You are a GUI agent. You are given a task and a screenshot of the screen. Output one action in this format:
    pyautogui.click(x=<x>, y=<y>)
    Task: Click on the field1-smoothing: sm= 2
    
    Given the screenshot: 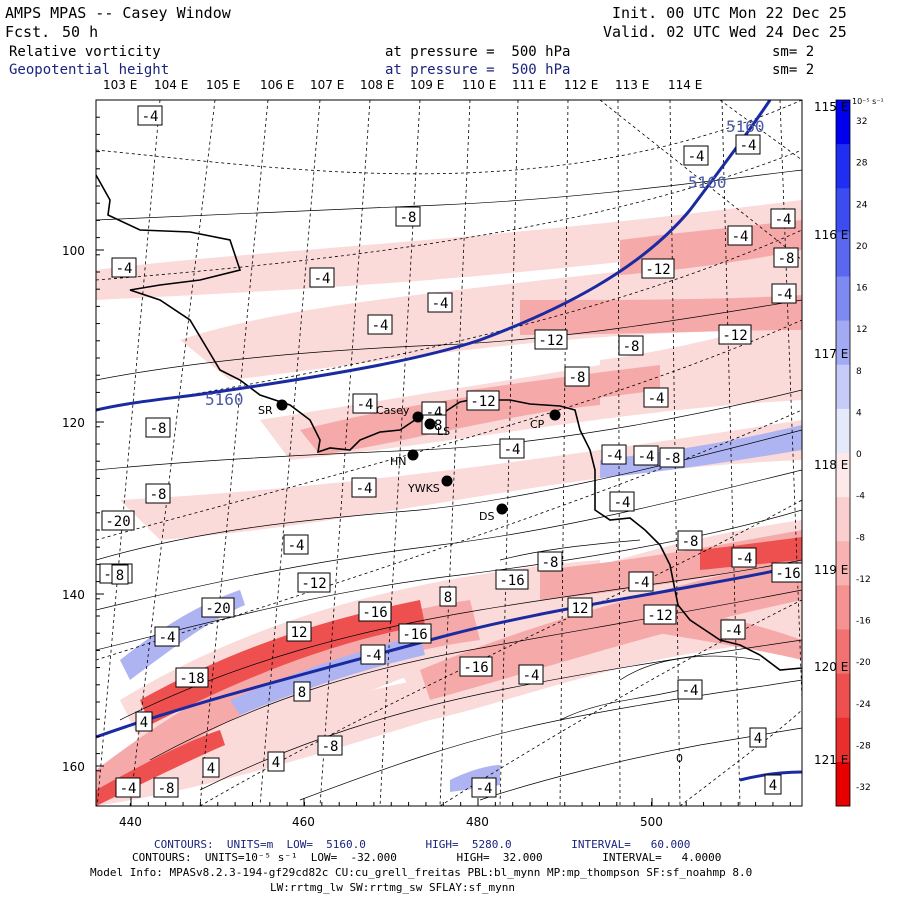 What is the action you would take?
    pyautogui.click(x=793, y=52)
    